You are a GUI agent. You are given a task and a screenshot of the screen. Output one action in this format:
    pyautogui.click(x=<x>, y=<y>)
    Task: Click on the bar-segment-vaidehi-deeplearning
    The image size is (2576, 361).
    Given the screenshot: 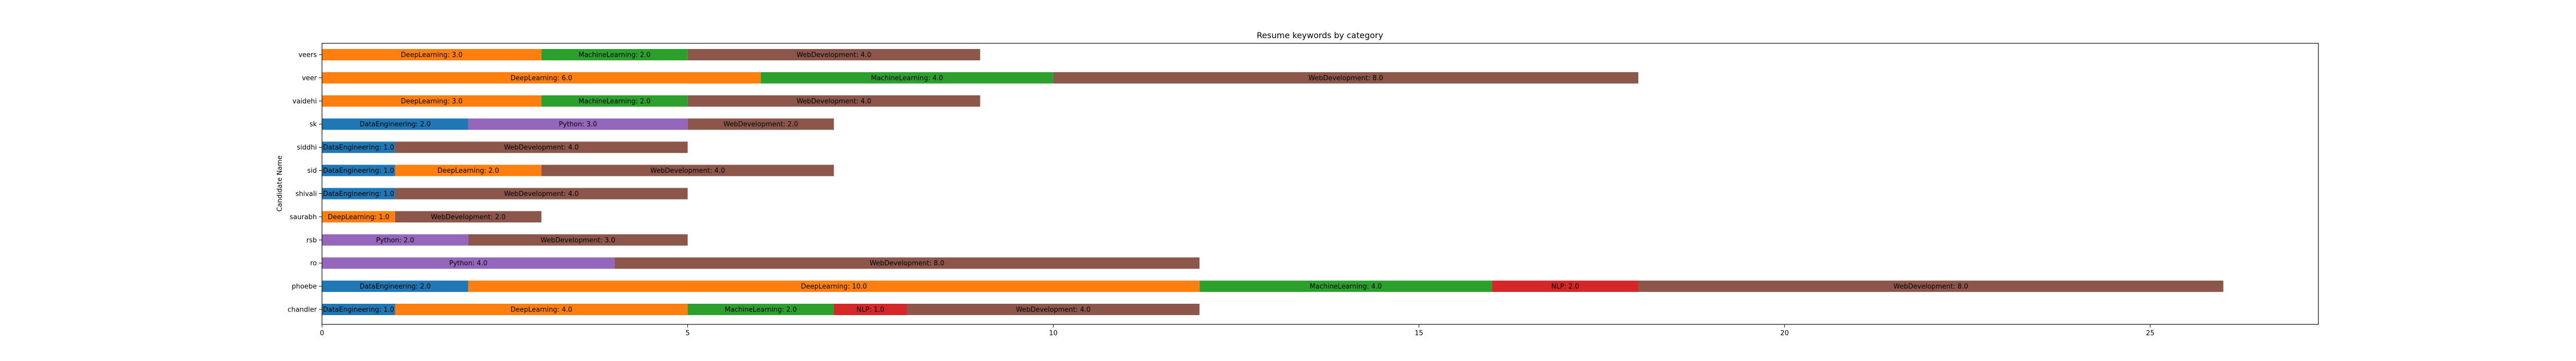 What is the action you would take?
    pyautogui.click(x=431, y=101)
    